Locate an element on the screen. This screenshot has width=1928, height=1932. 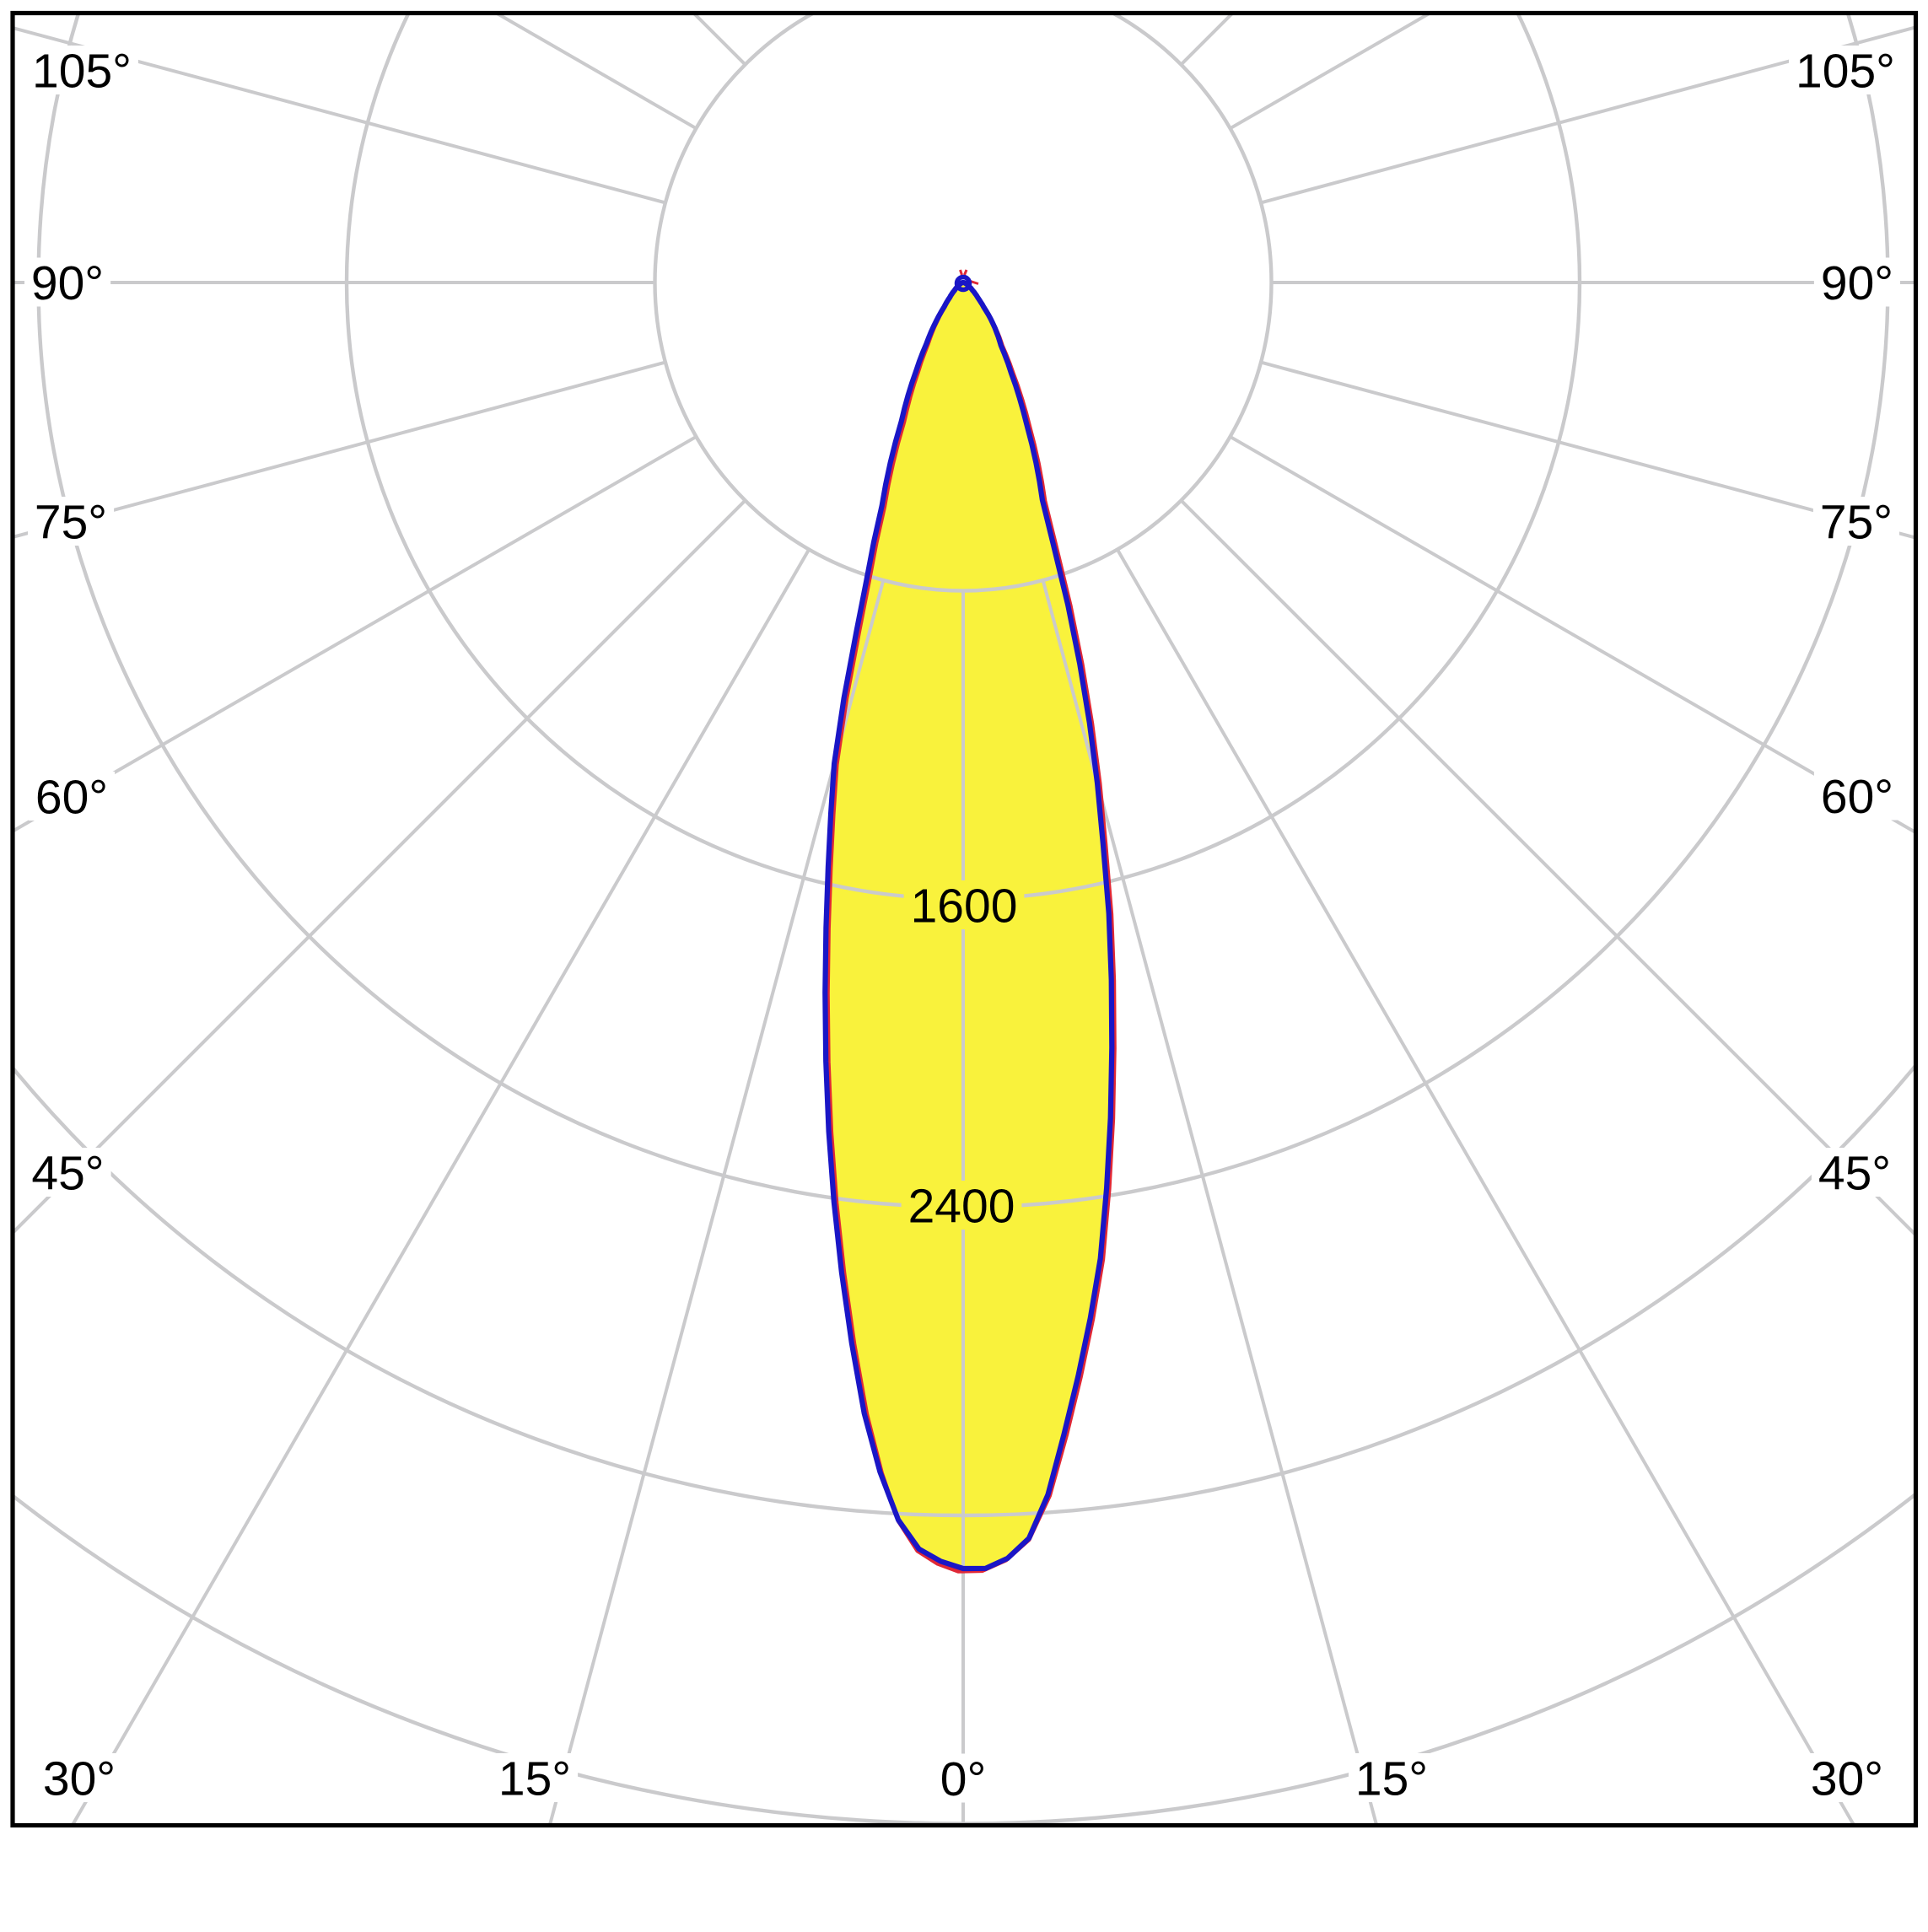
svg-text: 0° is located at coordinates (963, 1779).